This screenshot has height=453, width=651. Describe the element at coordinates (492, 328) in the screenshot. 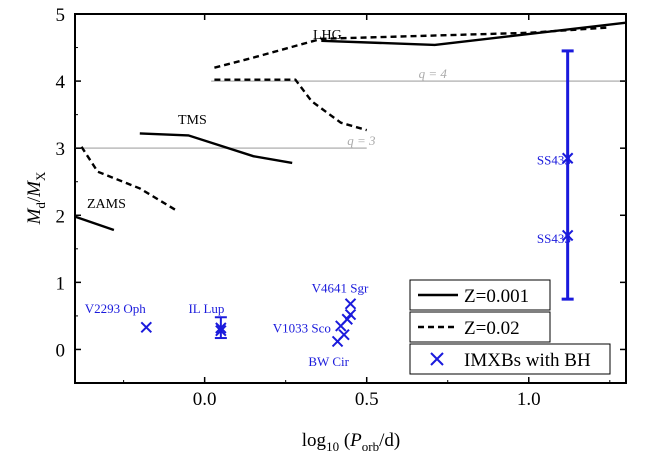

I see `legend-label-z002: Z=0.02` at that location.